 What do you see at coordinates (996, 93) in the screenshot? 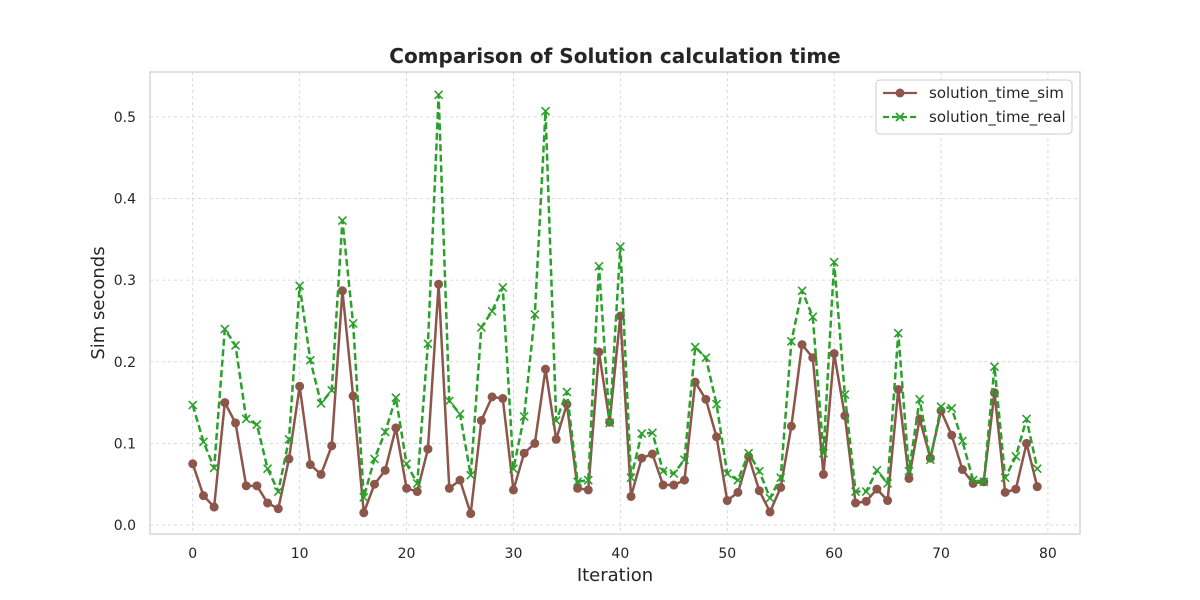
I see `legend-sim-label: solution_time_sim` at bounding box center [996, 93].